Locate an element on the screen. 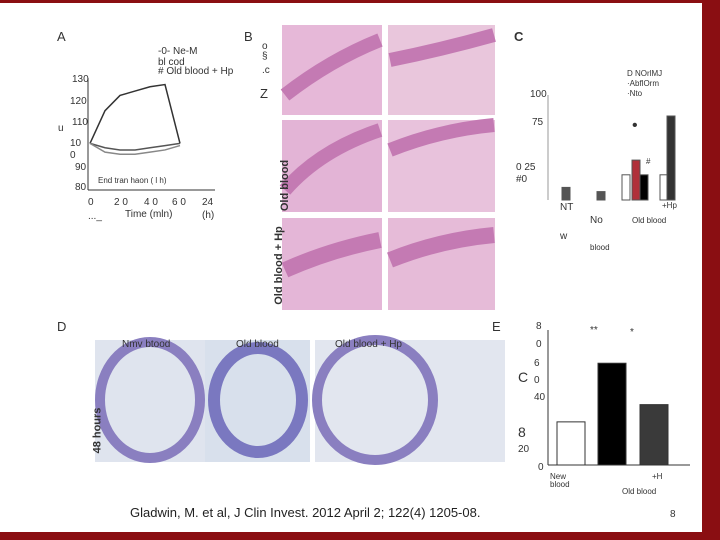 This screenshot has height=540, width=720. label: 10 is located at coordinates (76, 143).